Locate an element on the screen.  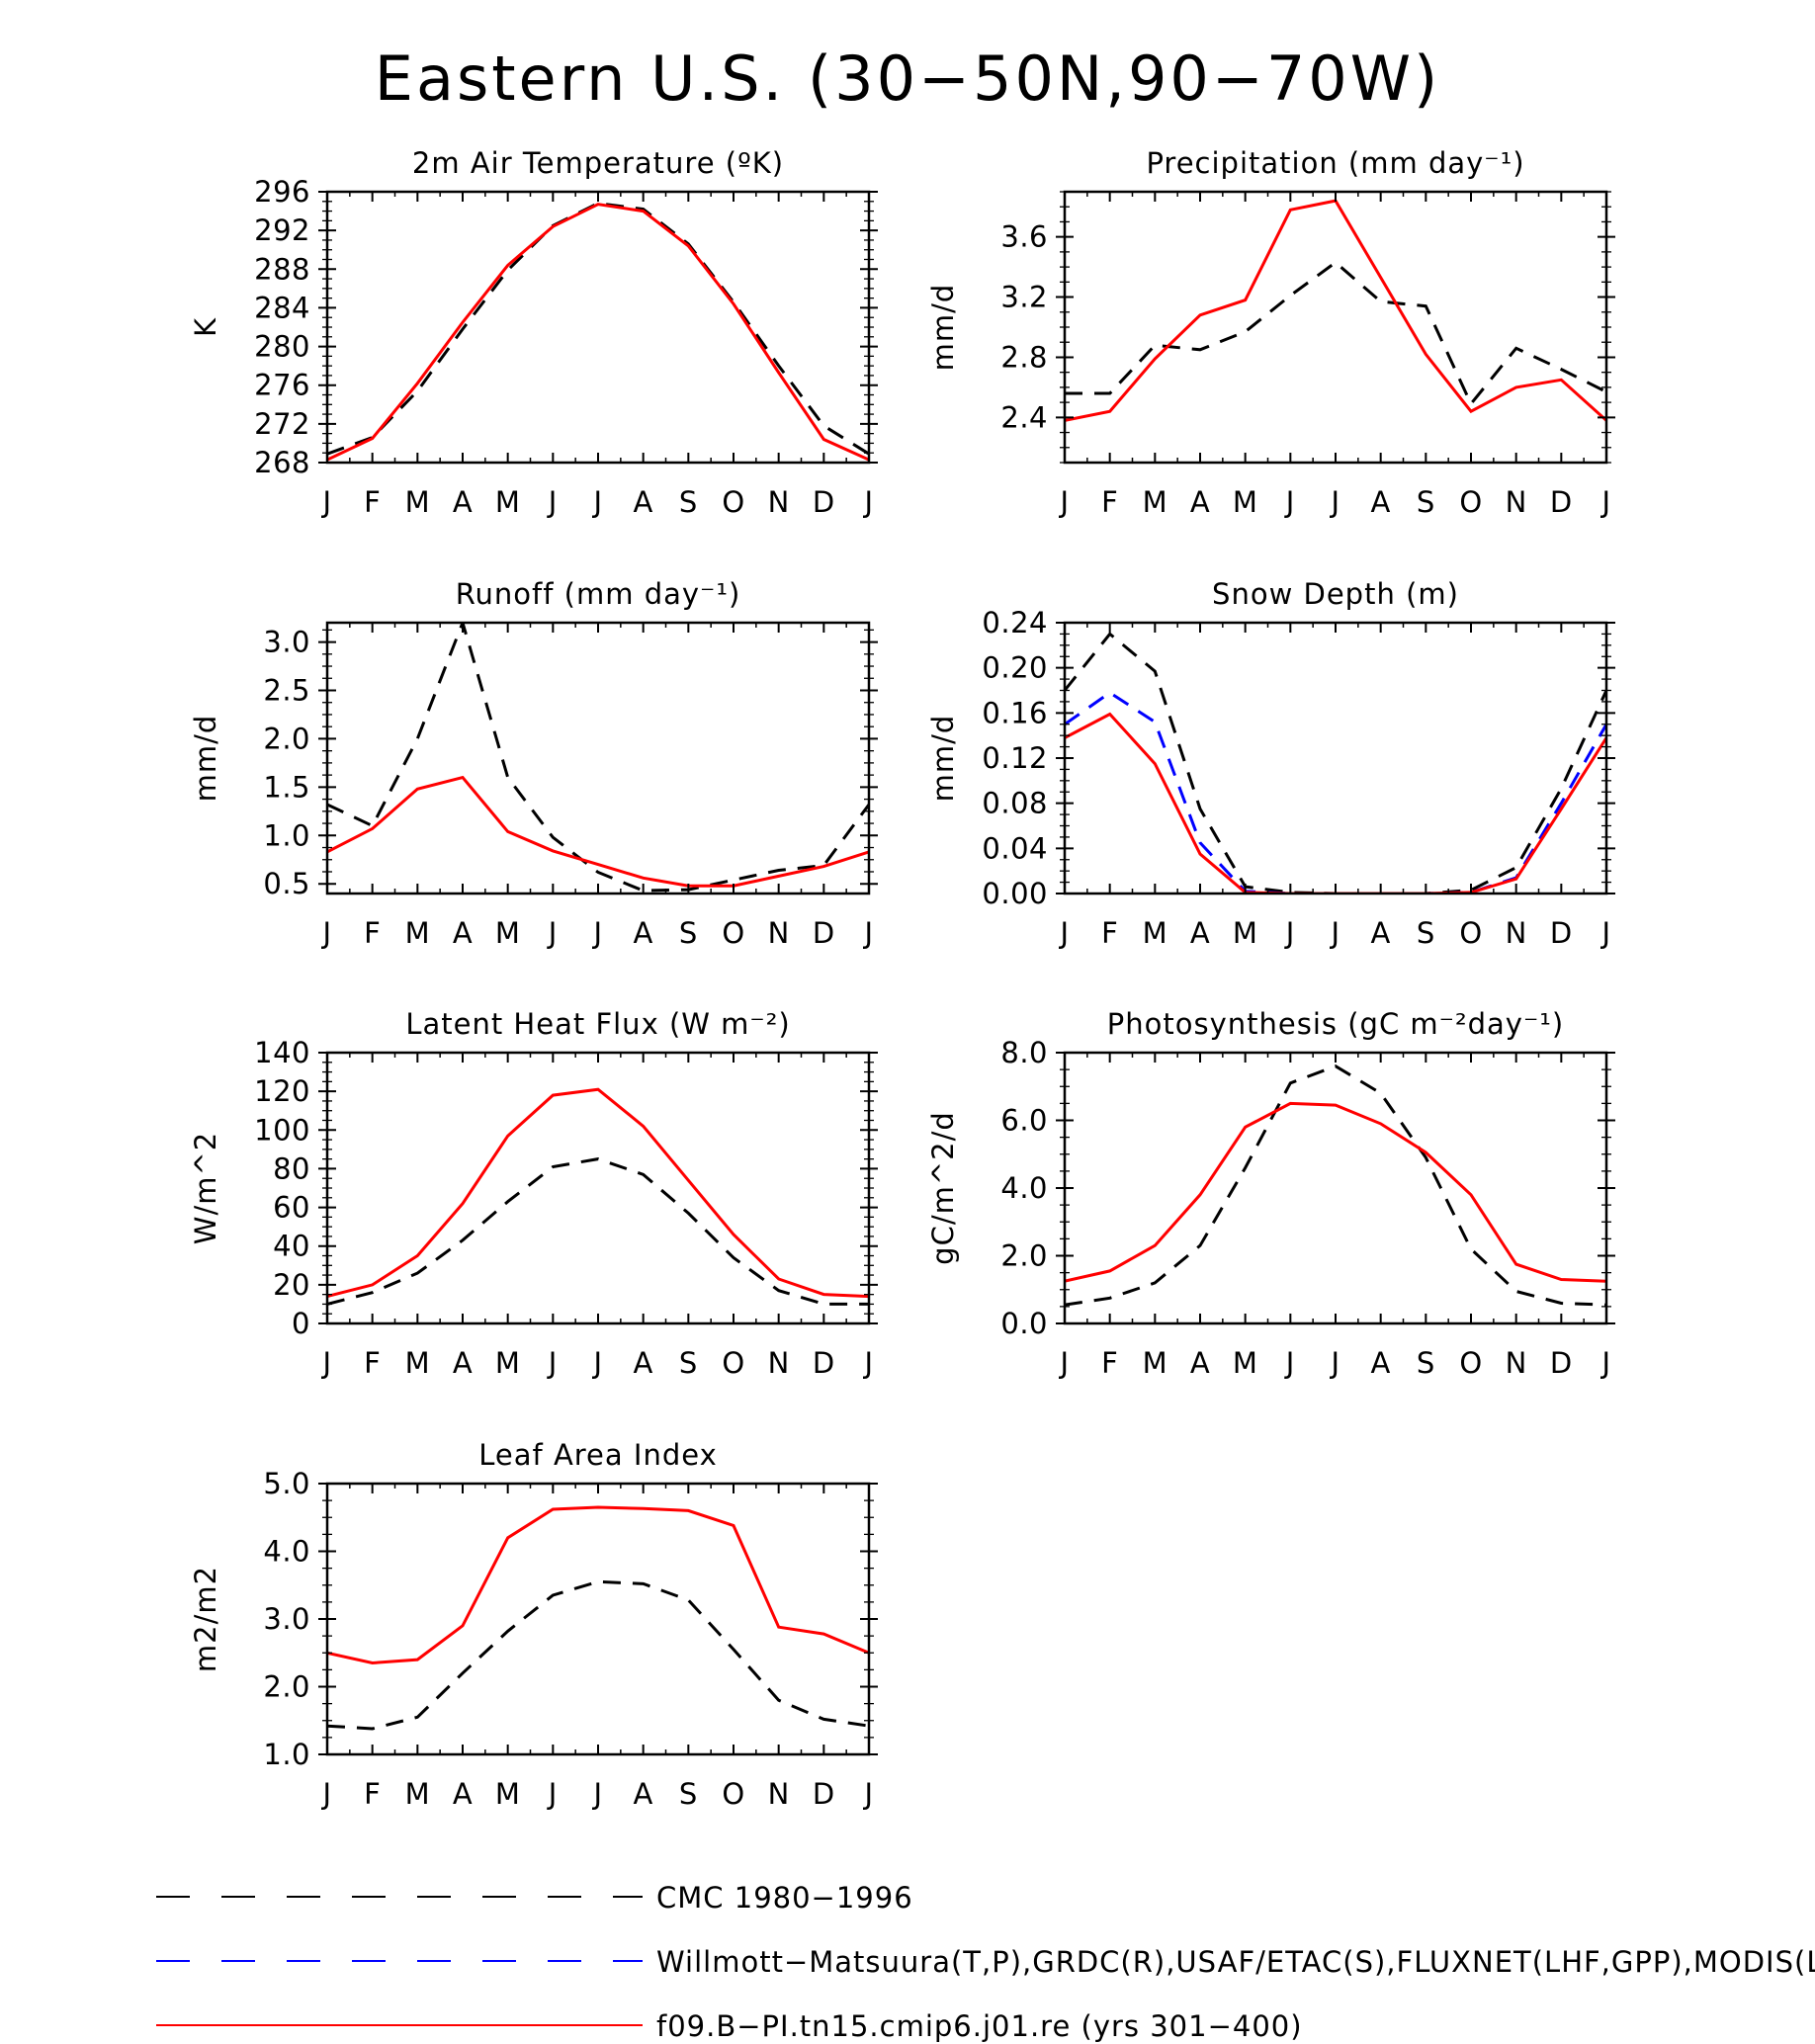
legend-label-0: CMC 1980−1996 is located at coordinates (785, 1898).